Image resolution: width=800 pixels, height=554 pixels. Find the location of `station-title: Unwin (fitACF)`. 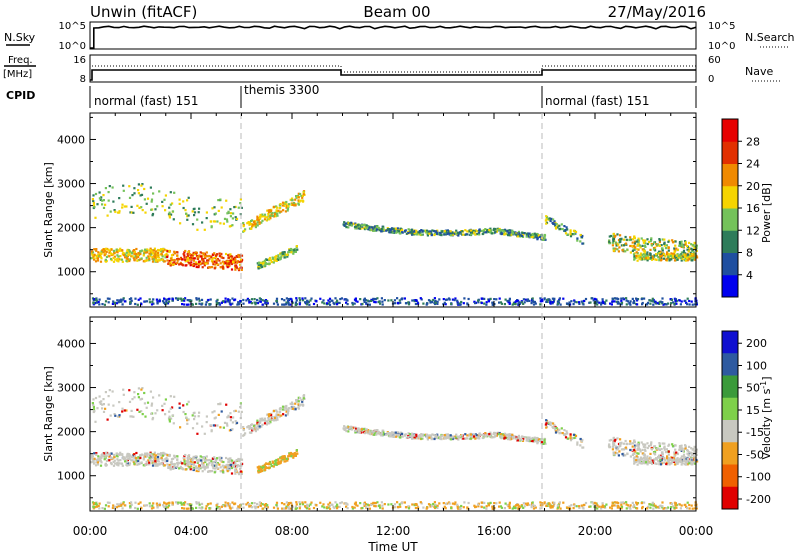

station-title: Unwin (fitACF) is located at coordinates (143, 12).